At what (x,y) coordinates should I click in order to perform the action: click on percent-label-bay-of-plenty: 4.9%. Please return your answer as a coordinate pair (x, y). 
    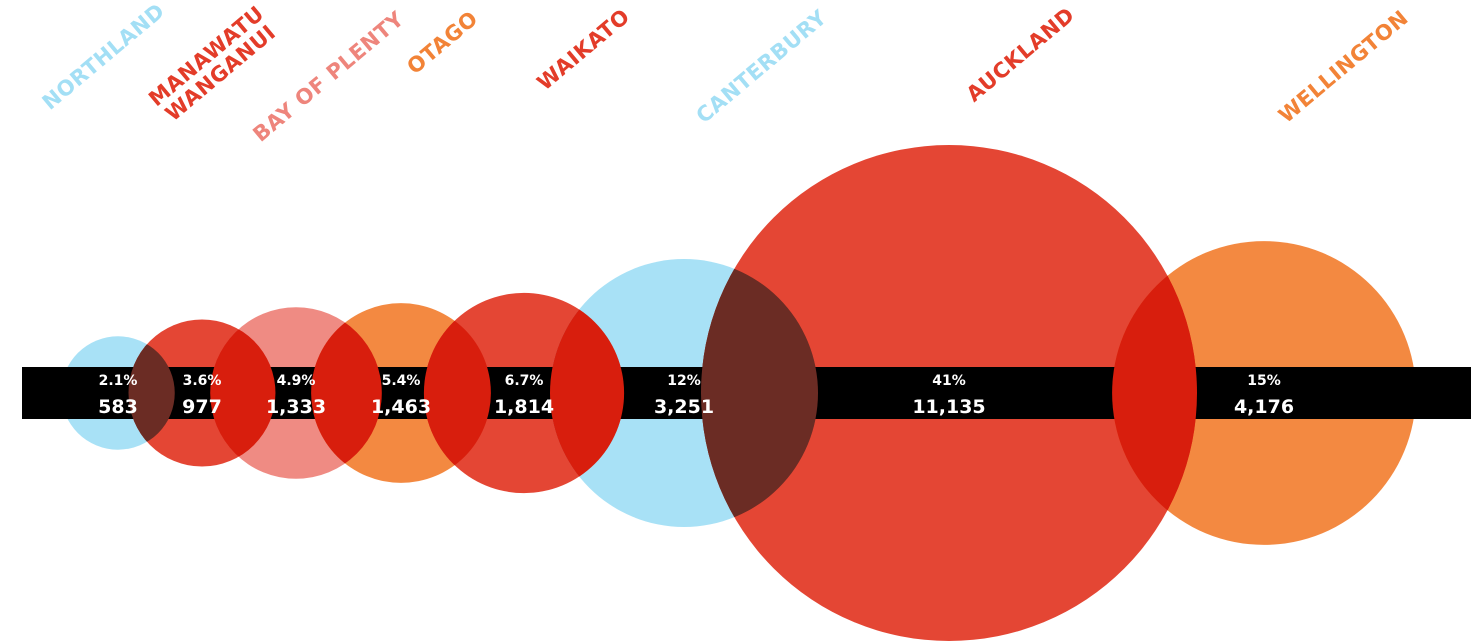
    Looking at the image, I should click on (296, 381).